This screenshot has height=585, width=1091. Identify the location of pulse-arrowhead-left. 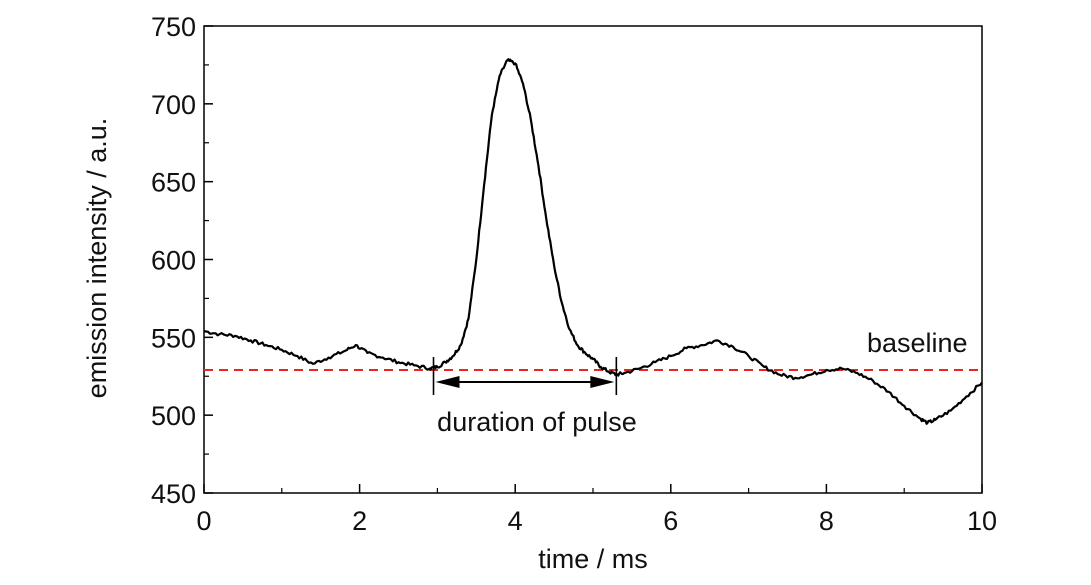
(447, 382).